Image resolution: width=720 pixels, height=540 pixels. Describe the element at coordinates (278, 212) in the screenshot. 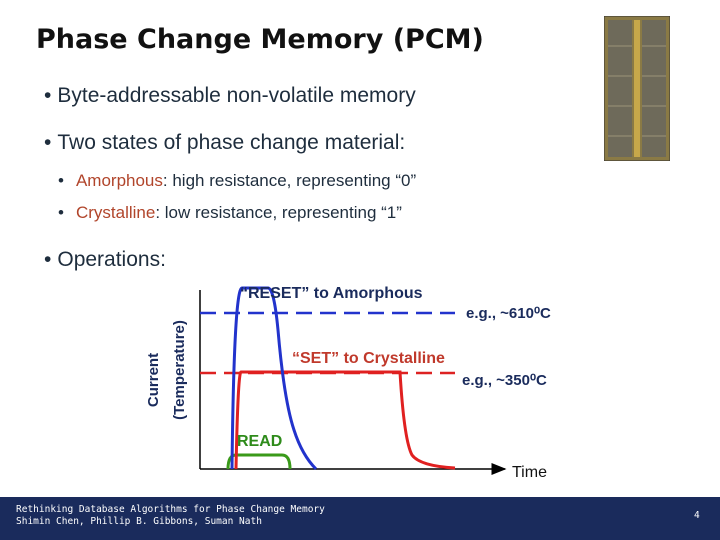

I see `sub-bullet-text: : low resistance, representing “1”` at that location.